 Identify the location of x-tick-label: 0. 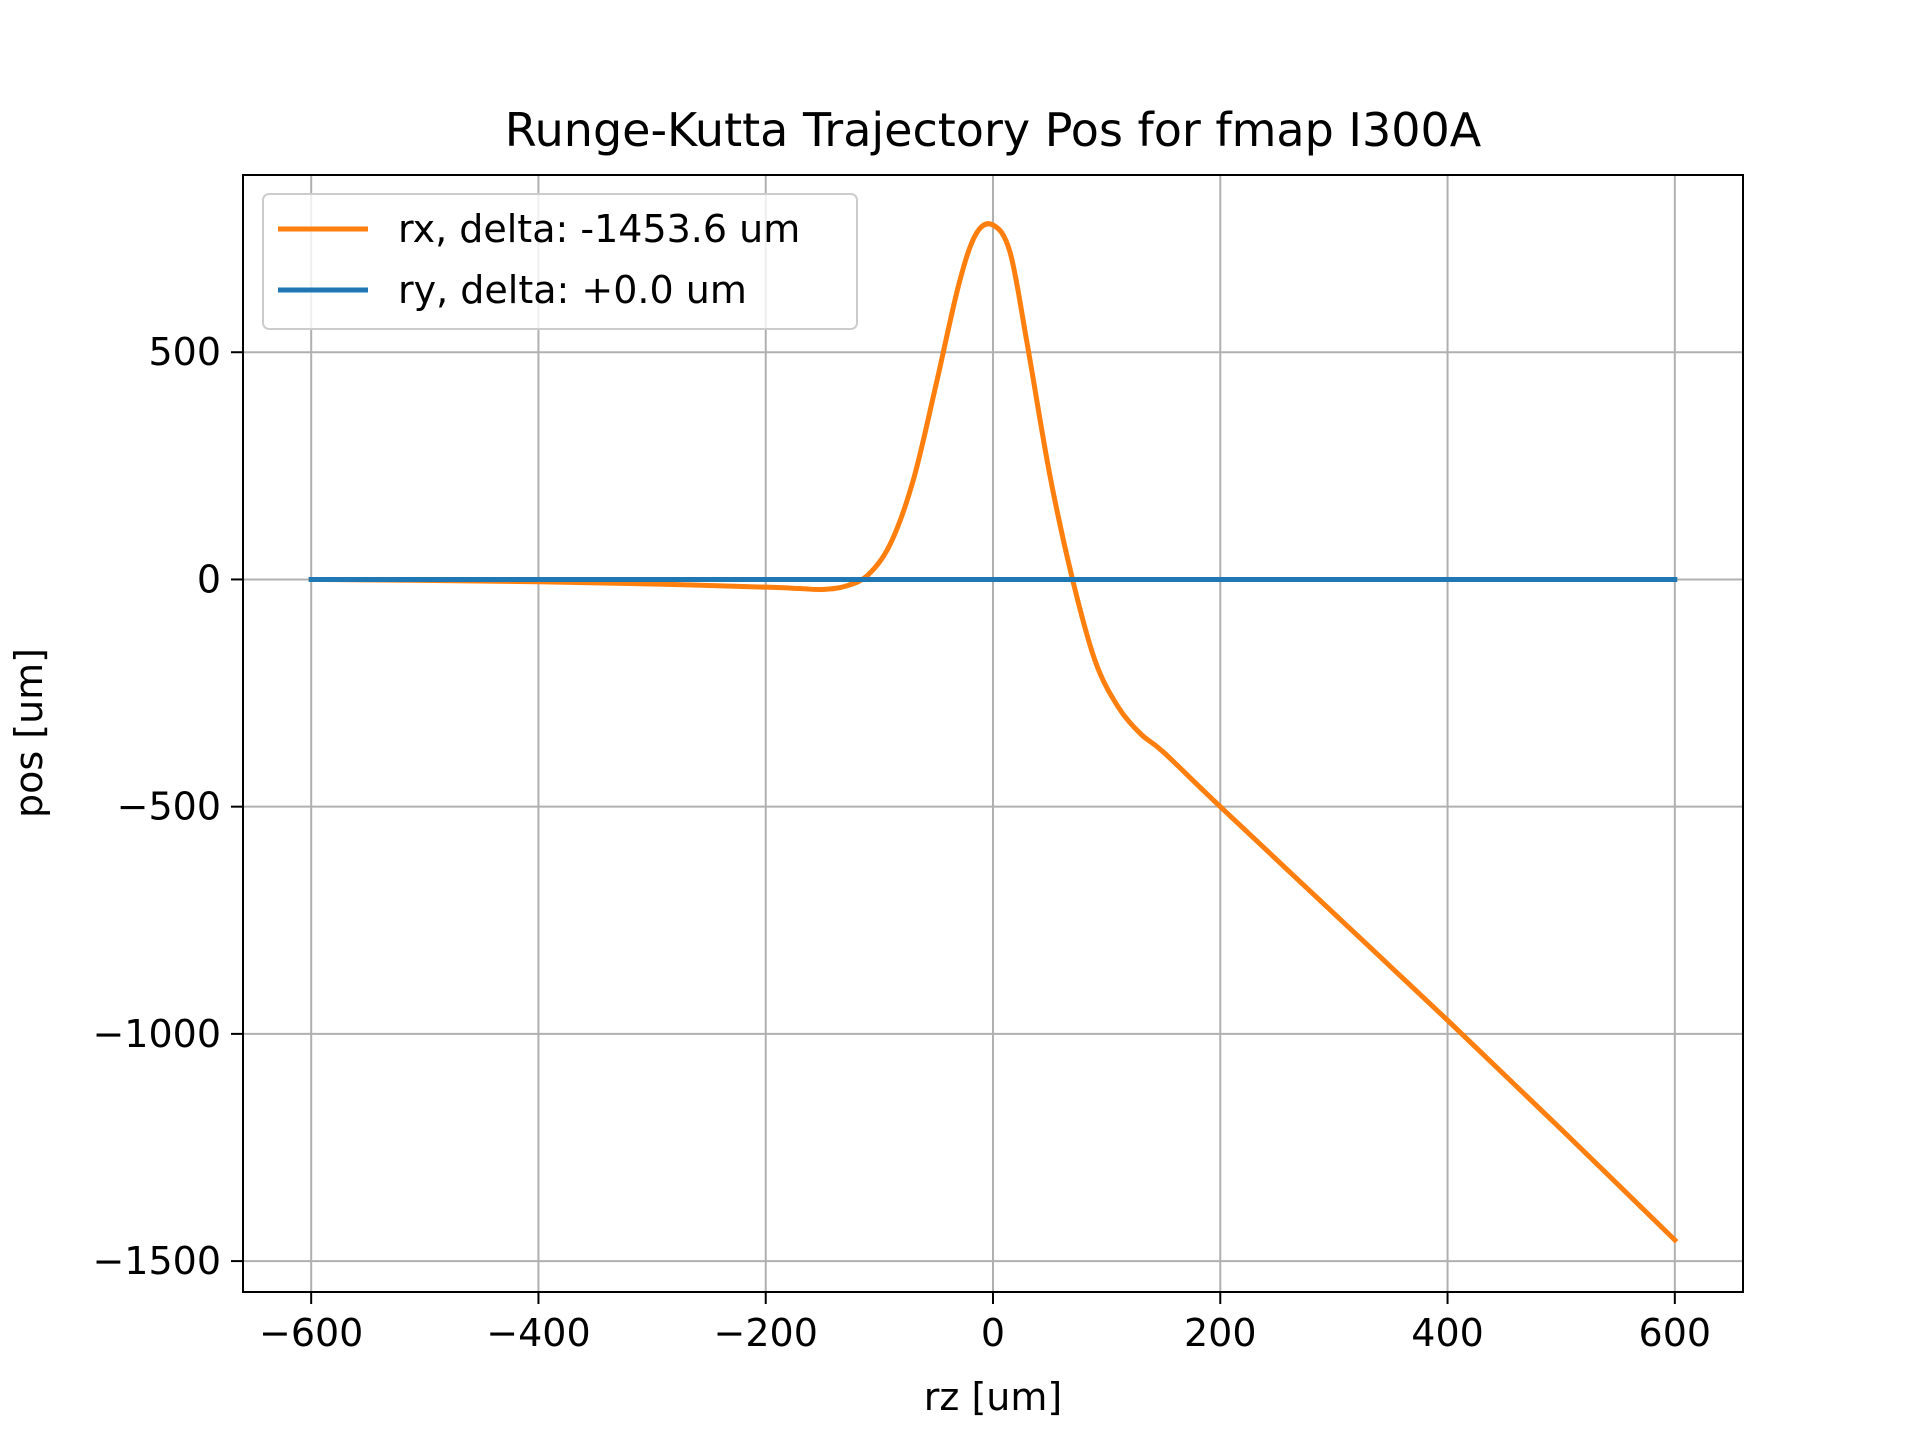
(993, 1333).